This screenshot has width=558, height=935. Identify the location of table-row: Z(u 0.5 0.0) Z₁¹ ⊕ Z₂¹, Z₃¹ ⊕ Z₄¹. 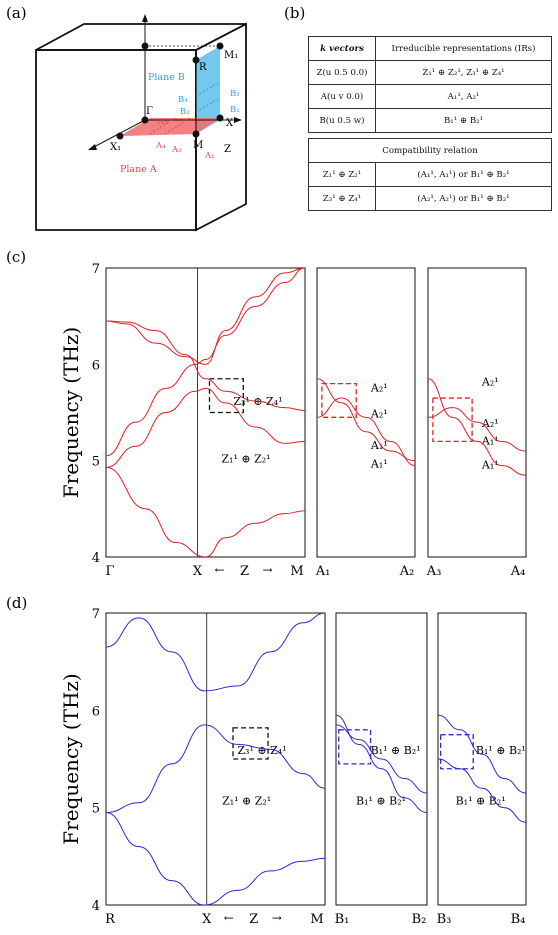
(430, 72).